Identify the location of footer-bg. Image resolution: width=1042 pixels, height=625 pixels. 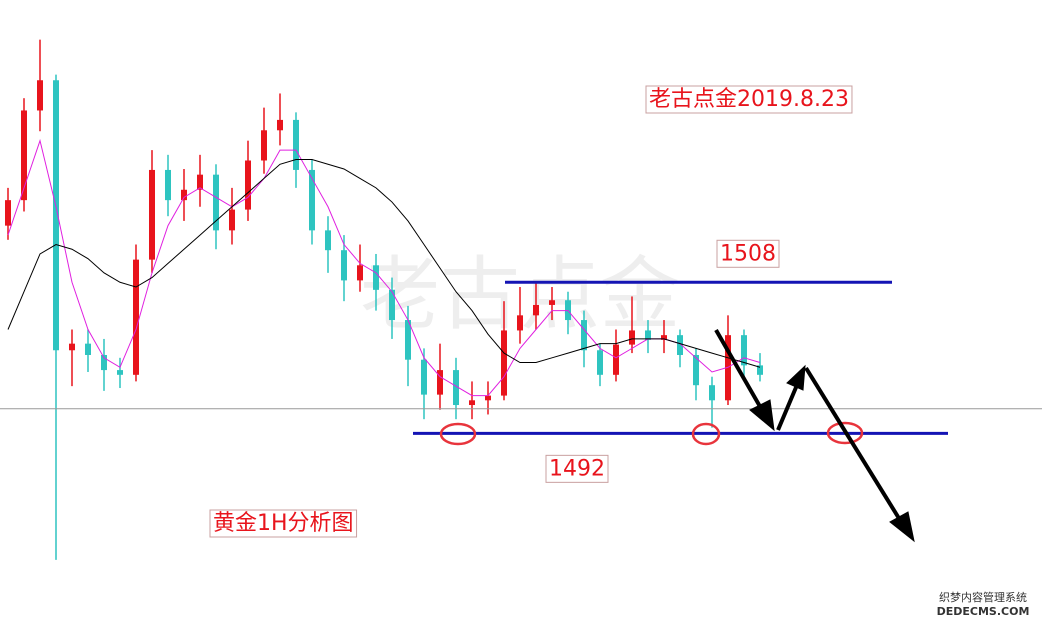
(983, 604).